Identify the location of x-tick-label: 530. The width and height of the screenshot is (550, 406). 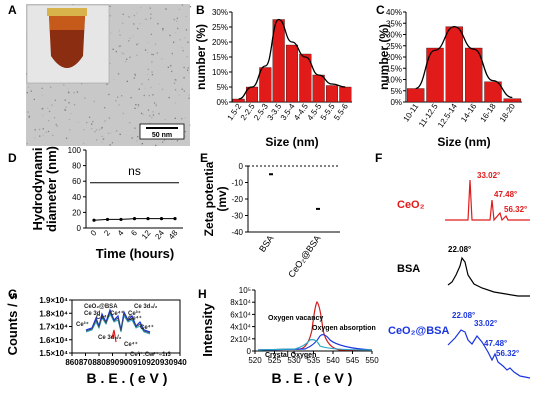
(294, 360).